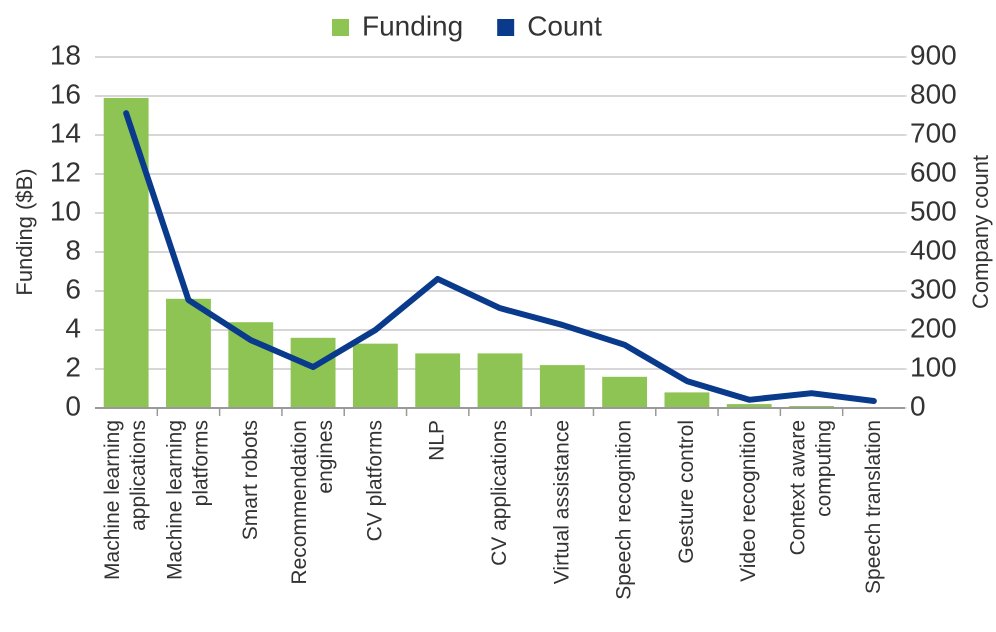 The width and height of the screenshot is (996, 632). Describe the element at coordinates (73, 366) in the screenshot. I see `y-tick-label: 2` at that location.